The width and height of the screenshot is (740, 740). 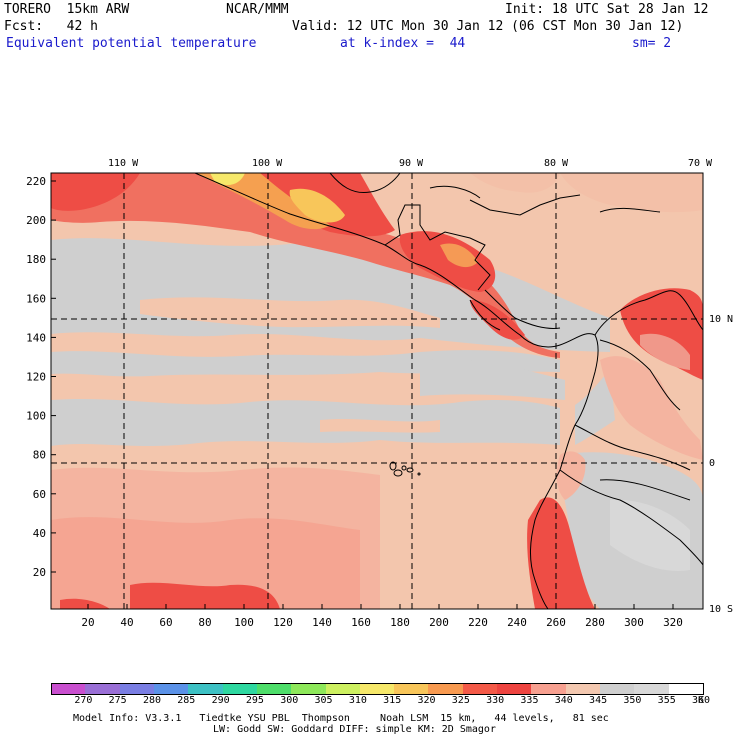 I want to click on colorbar-label: 315, so click(x=392, y=700).